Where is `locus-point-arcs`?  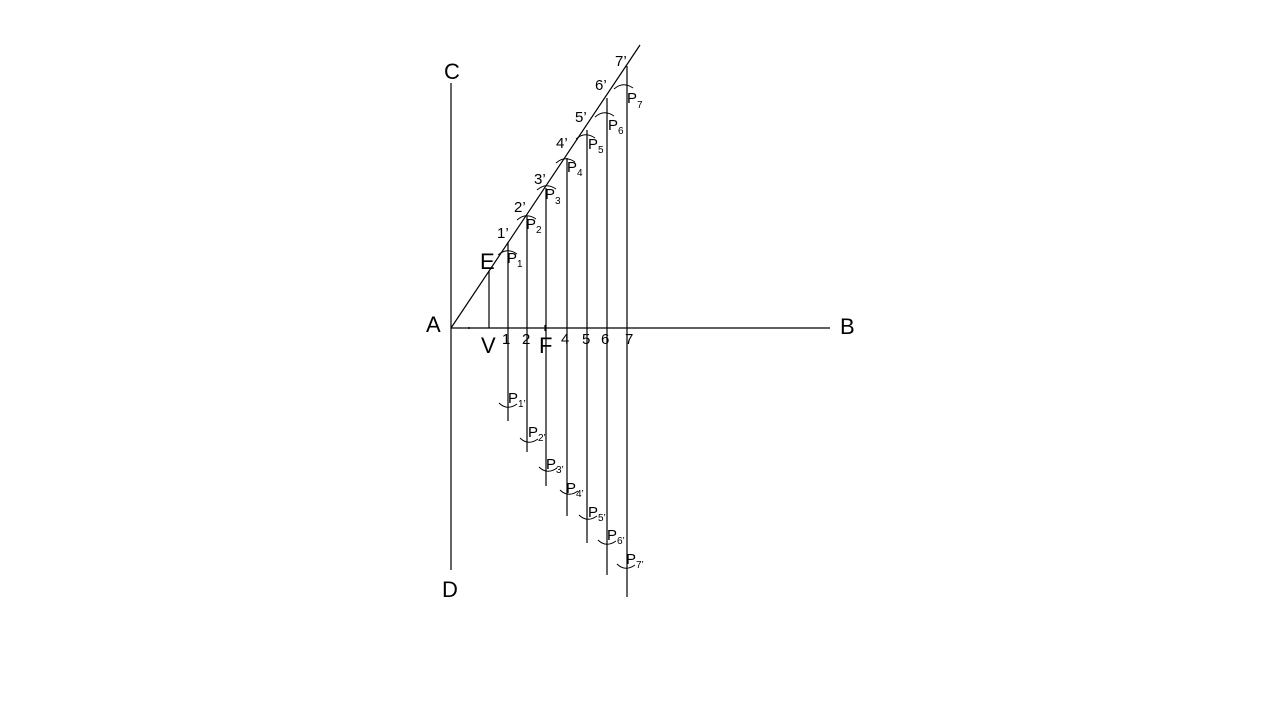 locus-point-arcs is located at coordinates (566, 326).